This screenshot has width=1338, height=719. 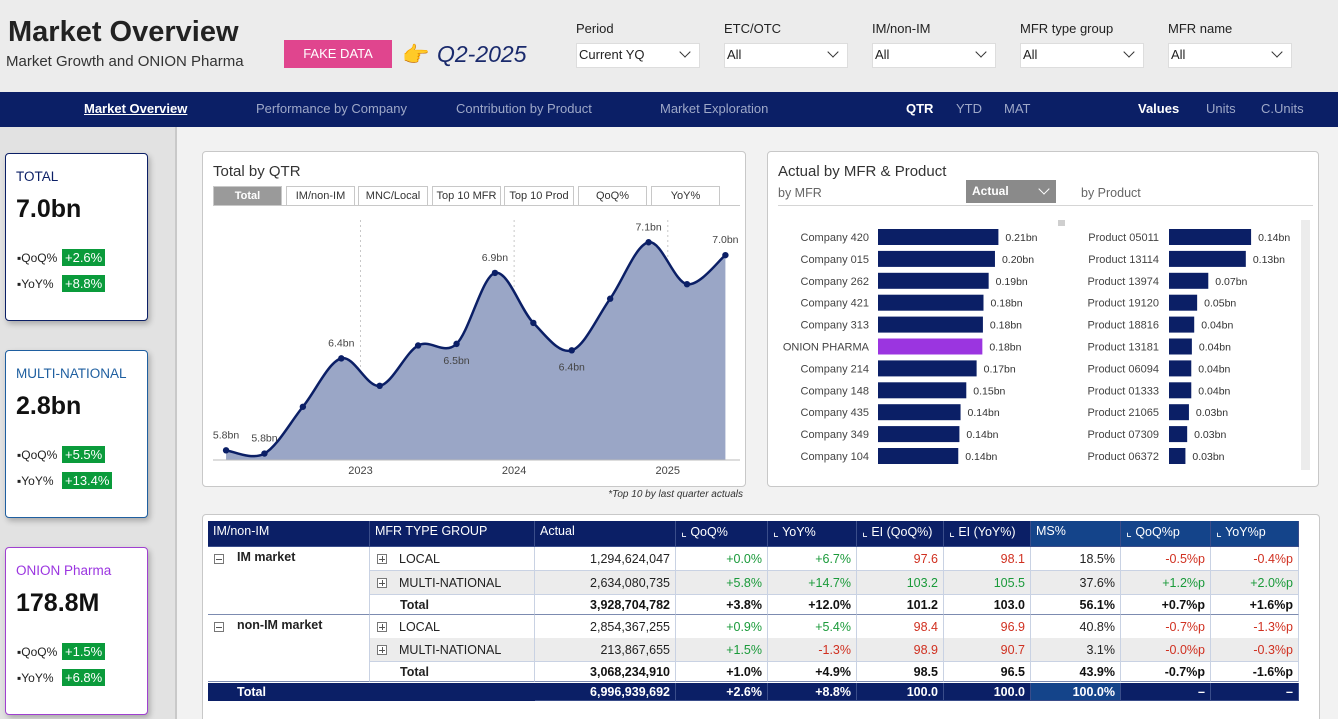 What do you see at coordinates (64, 570) in the screenshot?
I see `kpi-label: ONION Pharma` at bounding box center [64, 570].